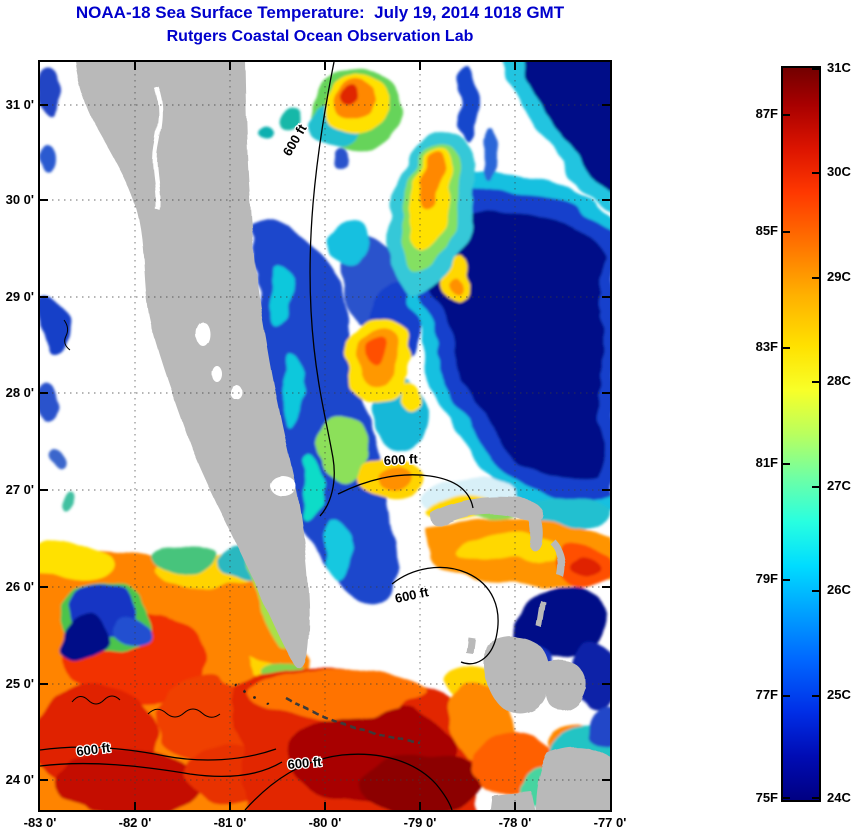 The image size is (864, 832). What do you see at coordinates (420, 822) in the screenshot?
I see `x-axis-tick-label: -79 0'` at bounding box center [420, 822].